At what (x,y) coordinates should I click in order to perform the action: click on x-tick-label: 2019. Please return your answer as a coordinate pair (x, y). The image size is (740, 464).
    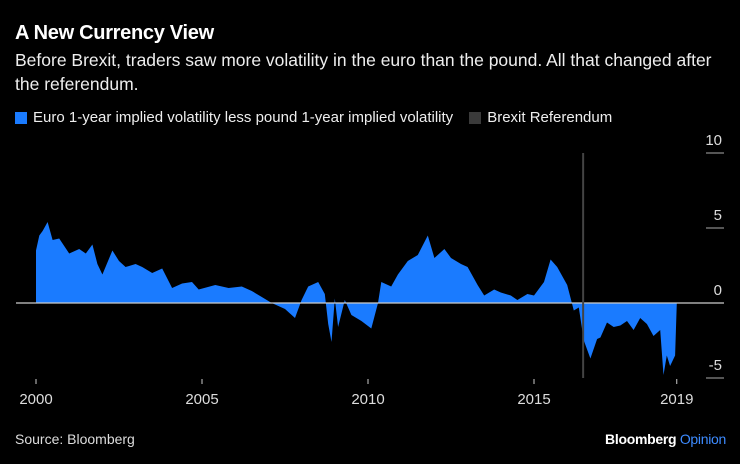
    Looking at the image, I should click on (676, 399).